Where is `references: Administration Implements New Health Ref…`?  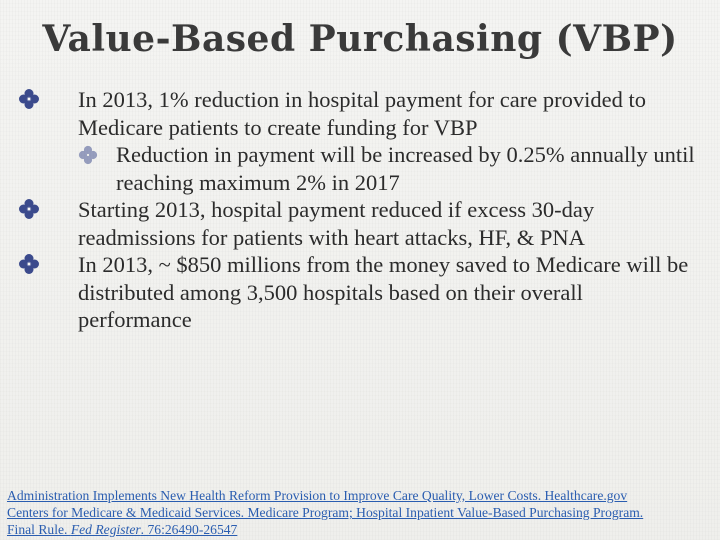
references: Administration Implements New Health Ref… is located at coordinates (361, 512).